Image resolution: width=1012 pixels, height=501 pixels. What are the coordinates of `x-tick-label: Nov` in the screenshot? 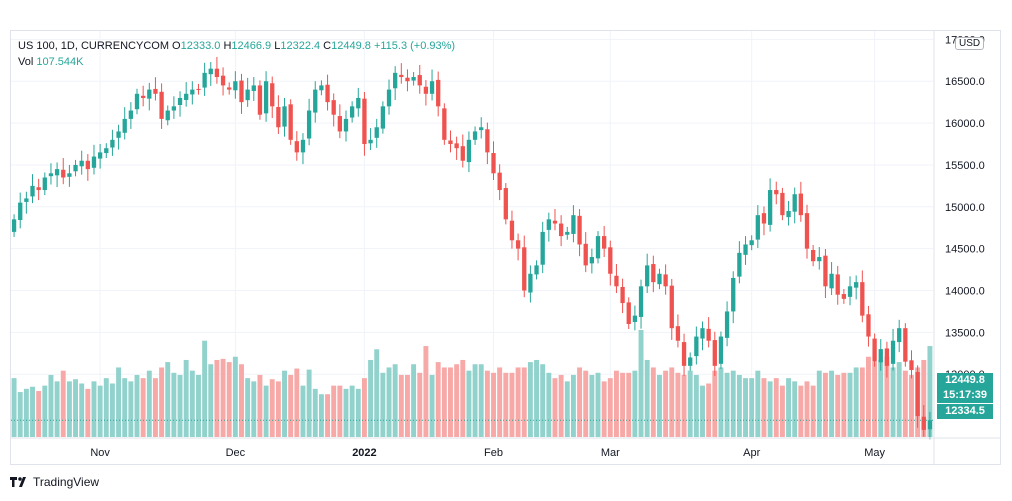 It's located at (100, 453).